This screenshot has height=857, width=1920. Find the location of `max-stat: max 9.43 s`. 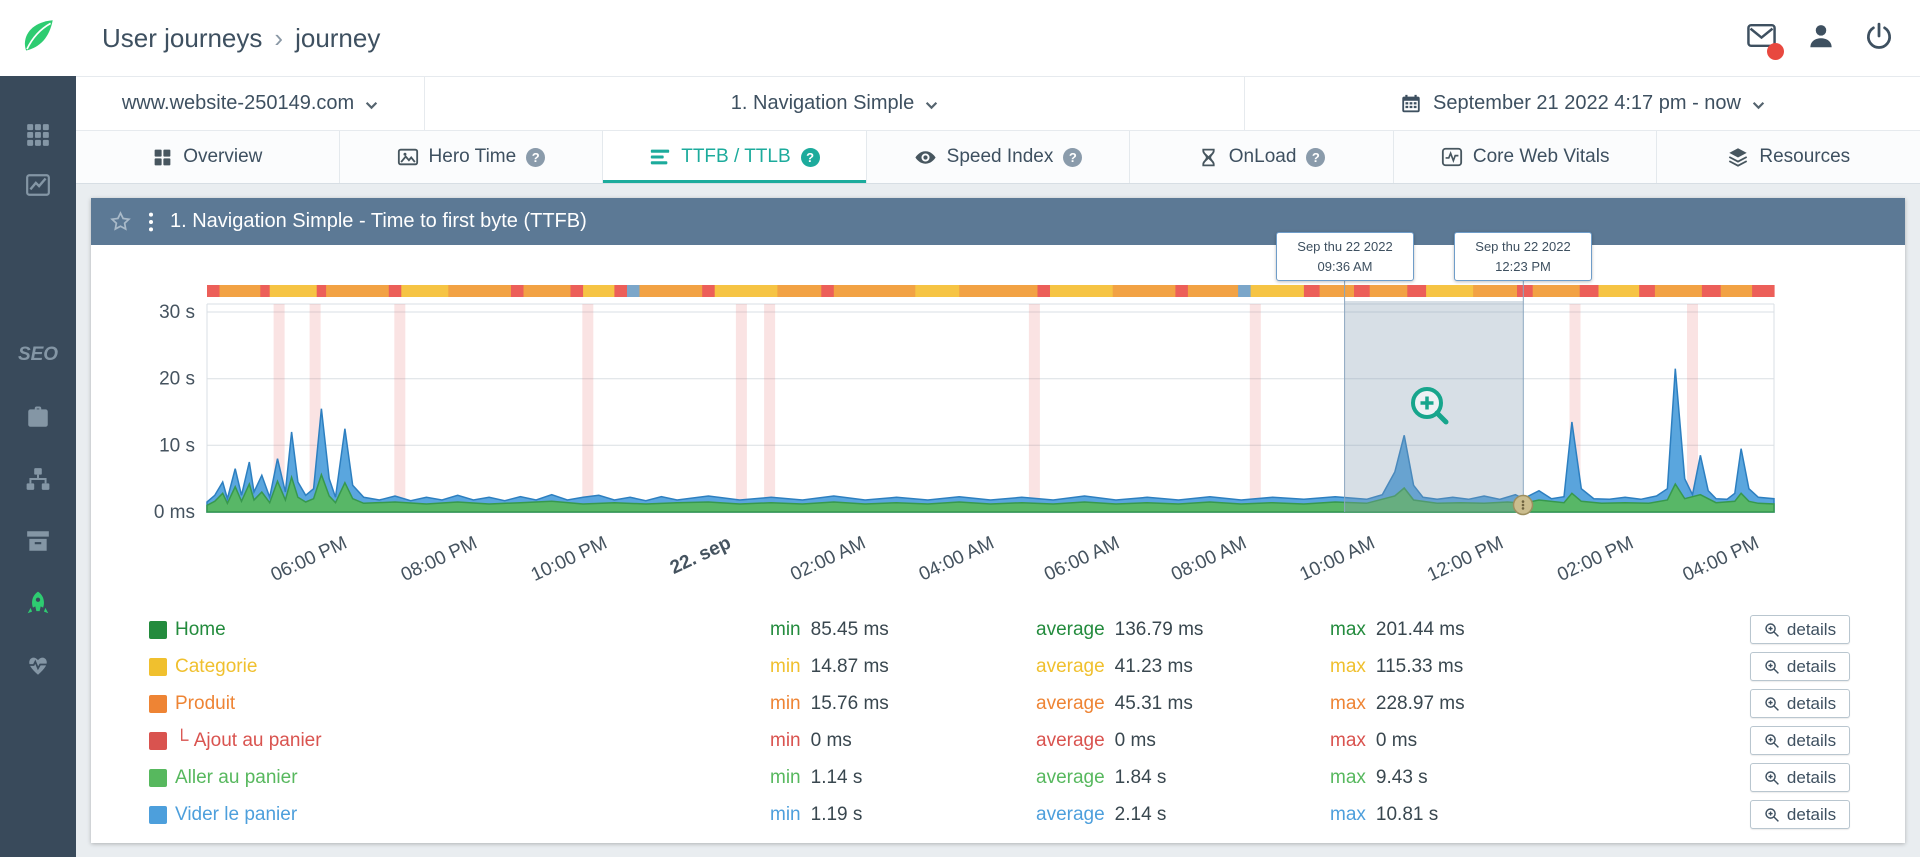

max-stat: max 9.43 s is located at coordinates (1379, 777).